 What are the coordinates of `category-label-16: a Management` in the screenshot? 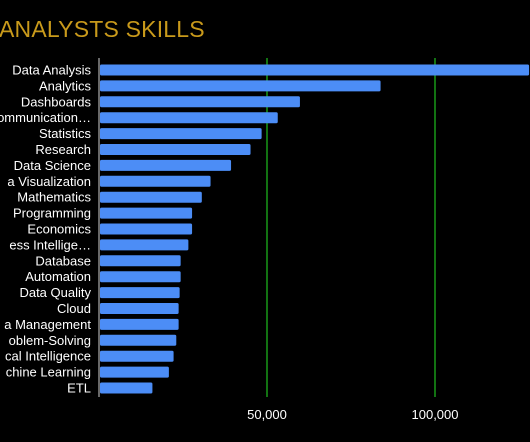 It's located at (47, 324).